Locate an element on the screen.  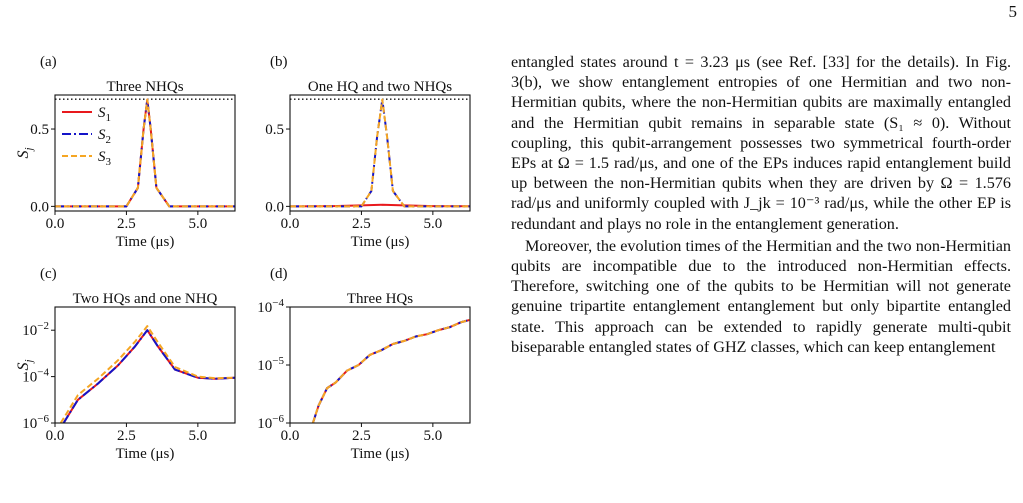
panel-label: (d) is located at coordinates (279, 274).